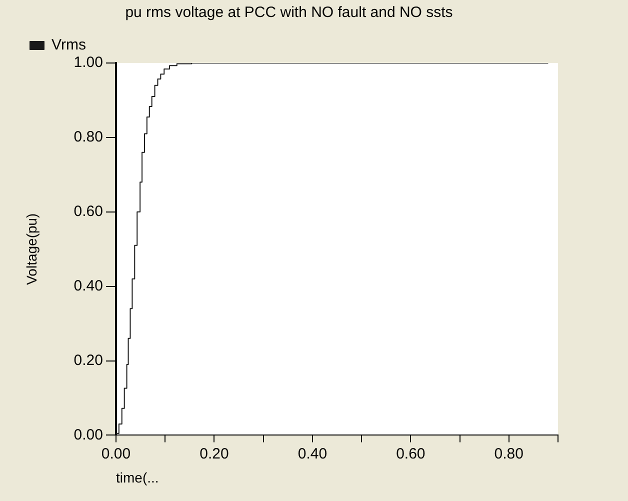  I want to click on x-tick-label: 0.00, so click(116, 453).